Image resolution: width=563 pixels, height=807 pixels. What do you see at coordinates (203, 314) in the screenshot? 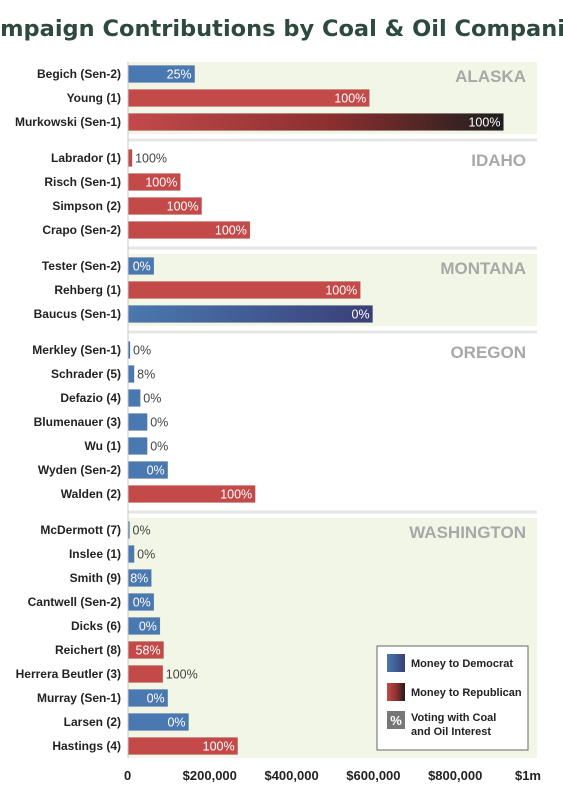
I see `bar-row-baucus-sen-1: Baucus (Sen-1) 0%` at bounding box center [203, 314].